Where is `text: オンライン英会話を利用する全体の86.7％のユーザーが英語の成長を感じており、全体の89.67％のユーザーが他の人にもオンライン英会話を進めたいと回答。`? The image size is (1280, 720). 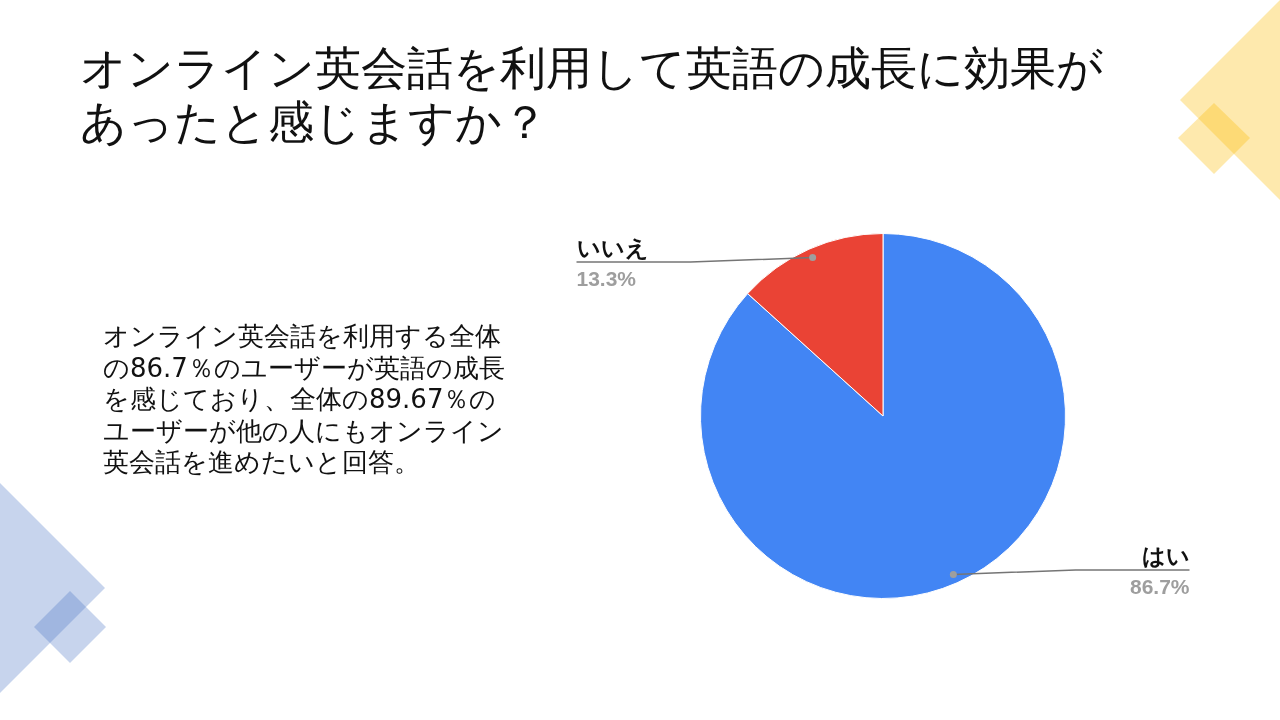 text: オンライン英会話を利用する全体の86.7％のユーザーが英語の成長を感じており、全体の89.67％のユーザーが他の人にもオンライン英会話を進めたいと回答。 is located at coordinates (304, 400).